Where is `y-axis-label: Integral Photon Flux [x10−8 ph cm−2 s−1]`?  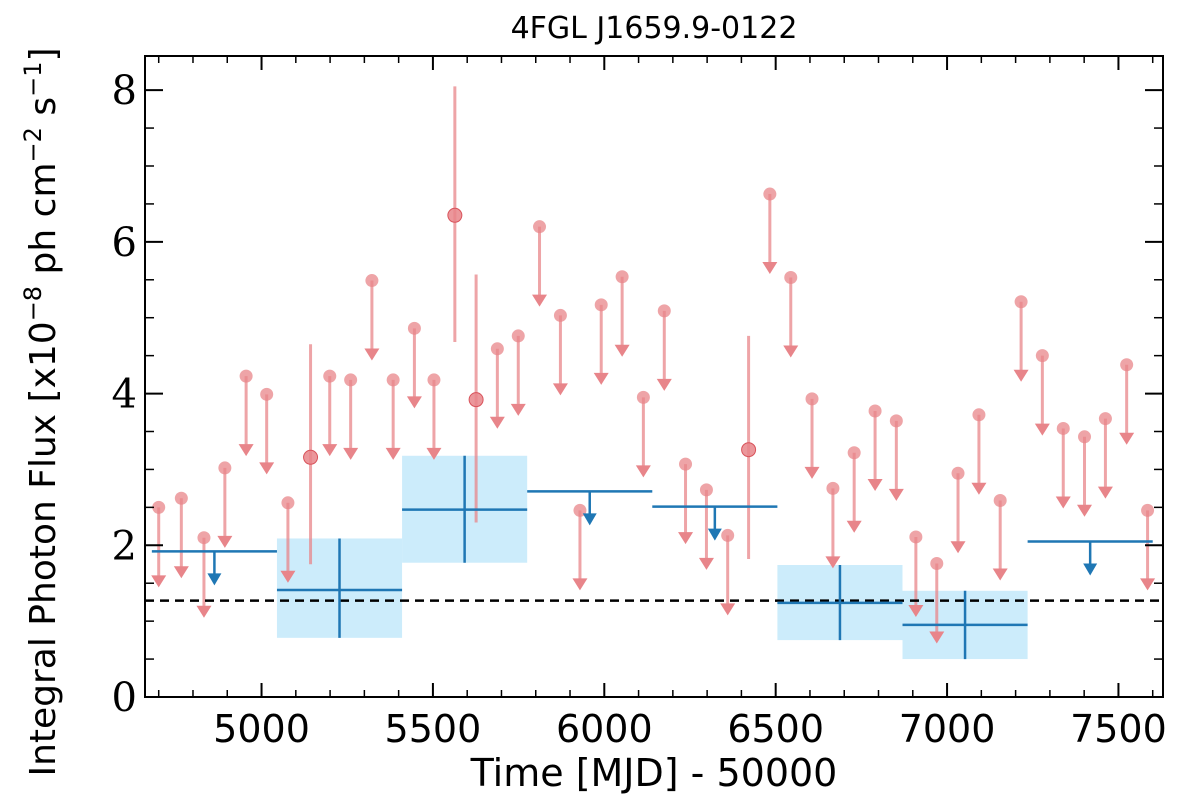
y-axis-label: Integral Photon Flux [x10−8 ph cm−2 s−1] is located at coordinates (41, 411).